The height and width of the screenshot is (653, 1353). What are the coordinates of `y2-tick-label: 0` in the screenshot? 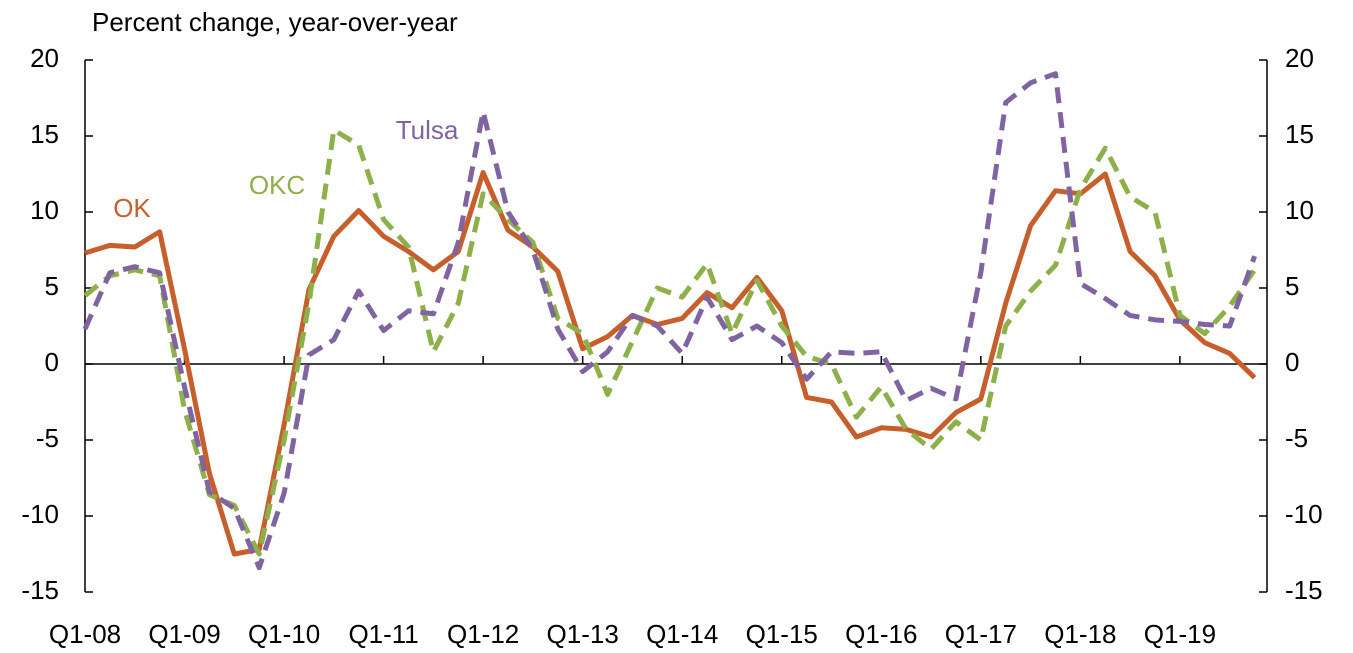 It's located at (1292, 362).